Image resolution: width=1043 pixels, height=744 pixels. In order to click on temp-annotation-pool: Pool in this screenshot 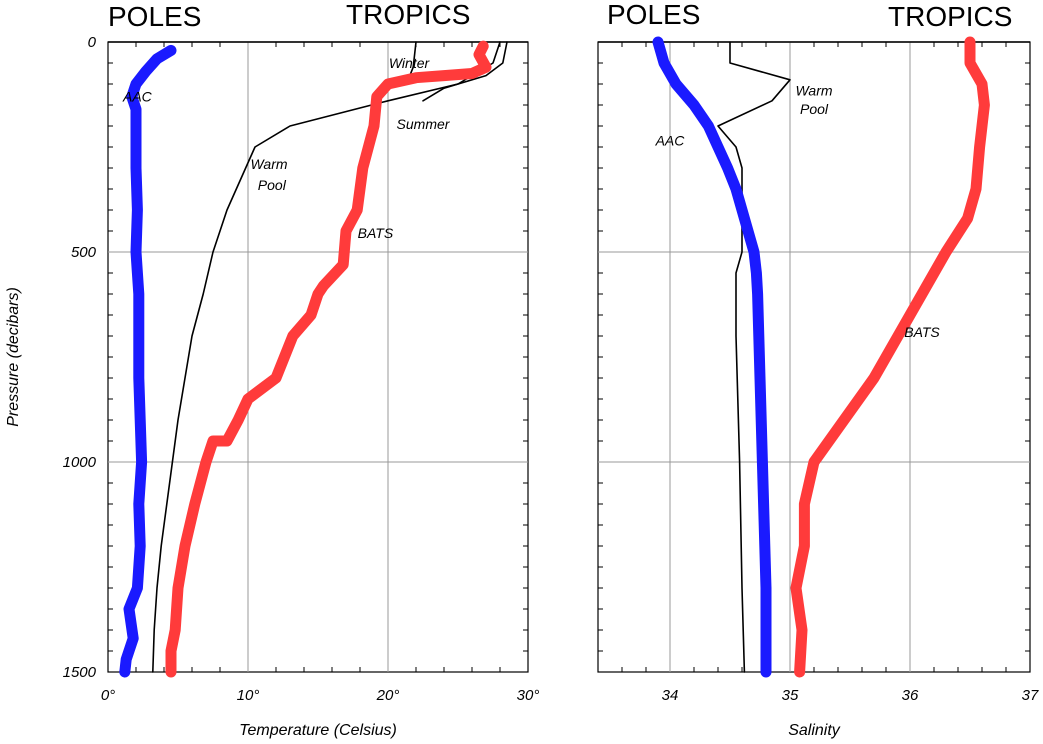, I will do `click(272, 185)`.